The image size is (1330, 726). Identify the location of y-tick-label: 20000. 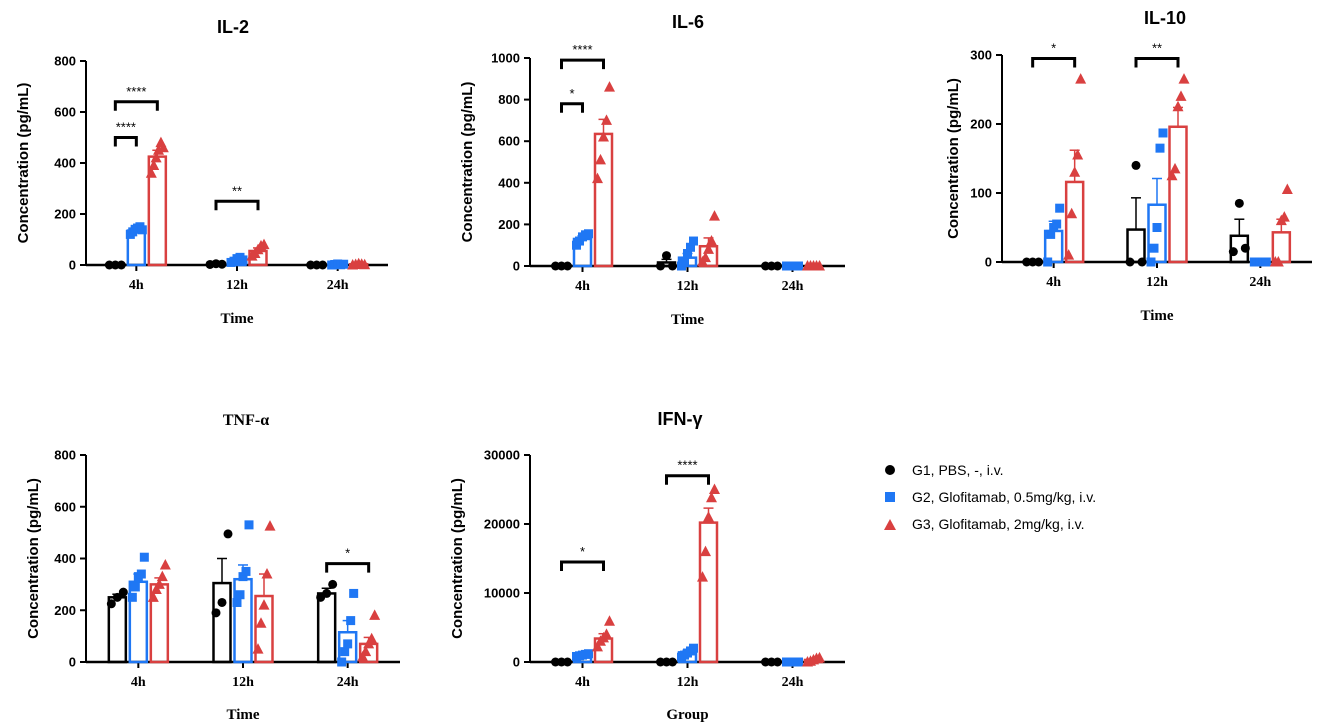
(502, 524).